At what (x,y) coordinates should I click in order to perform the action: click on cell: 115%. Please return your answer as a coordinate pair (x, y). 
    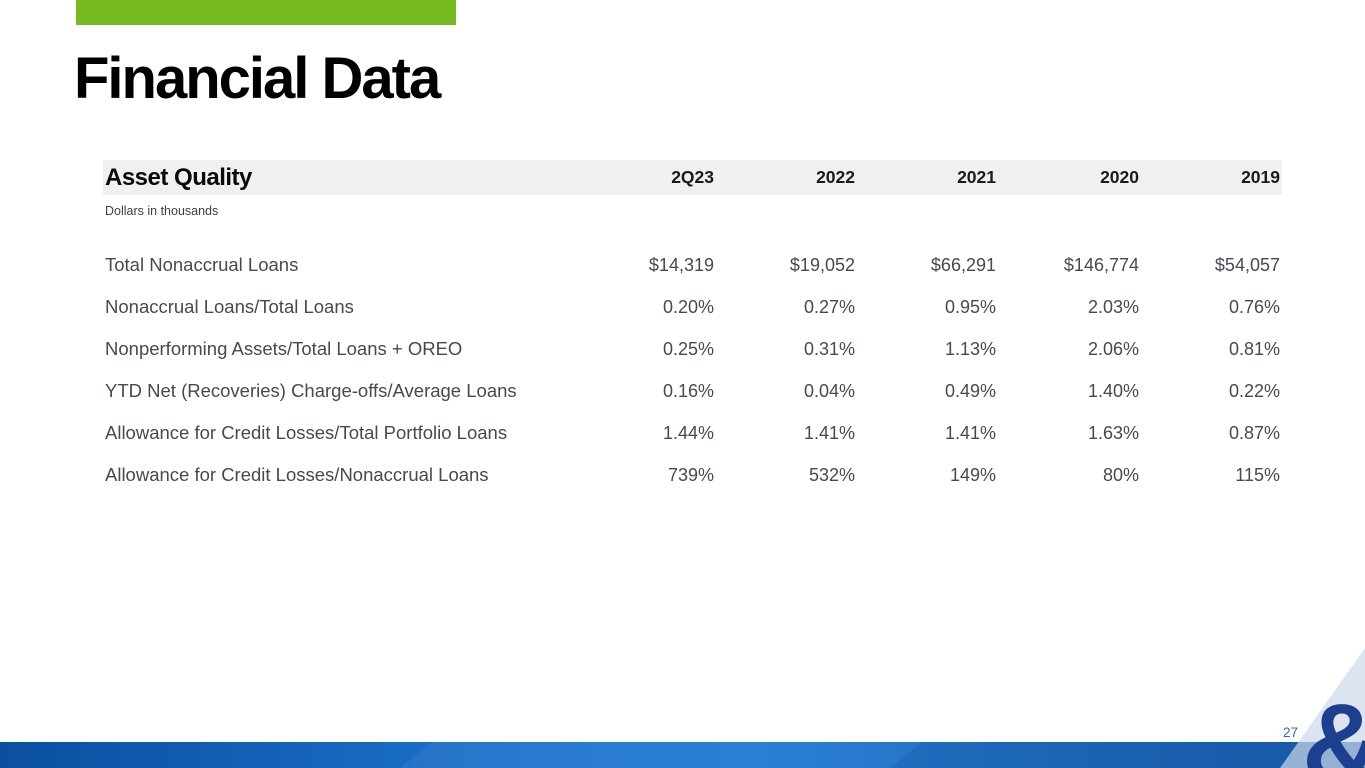
    Looking at the image, I should click on (1257, 474).